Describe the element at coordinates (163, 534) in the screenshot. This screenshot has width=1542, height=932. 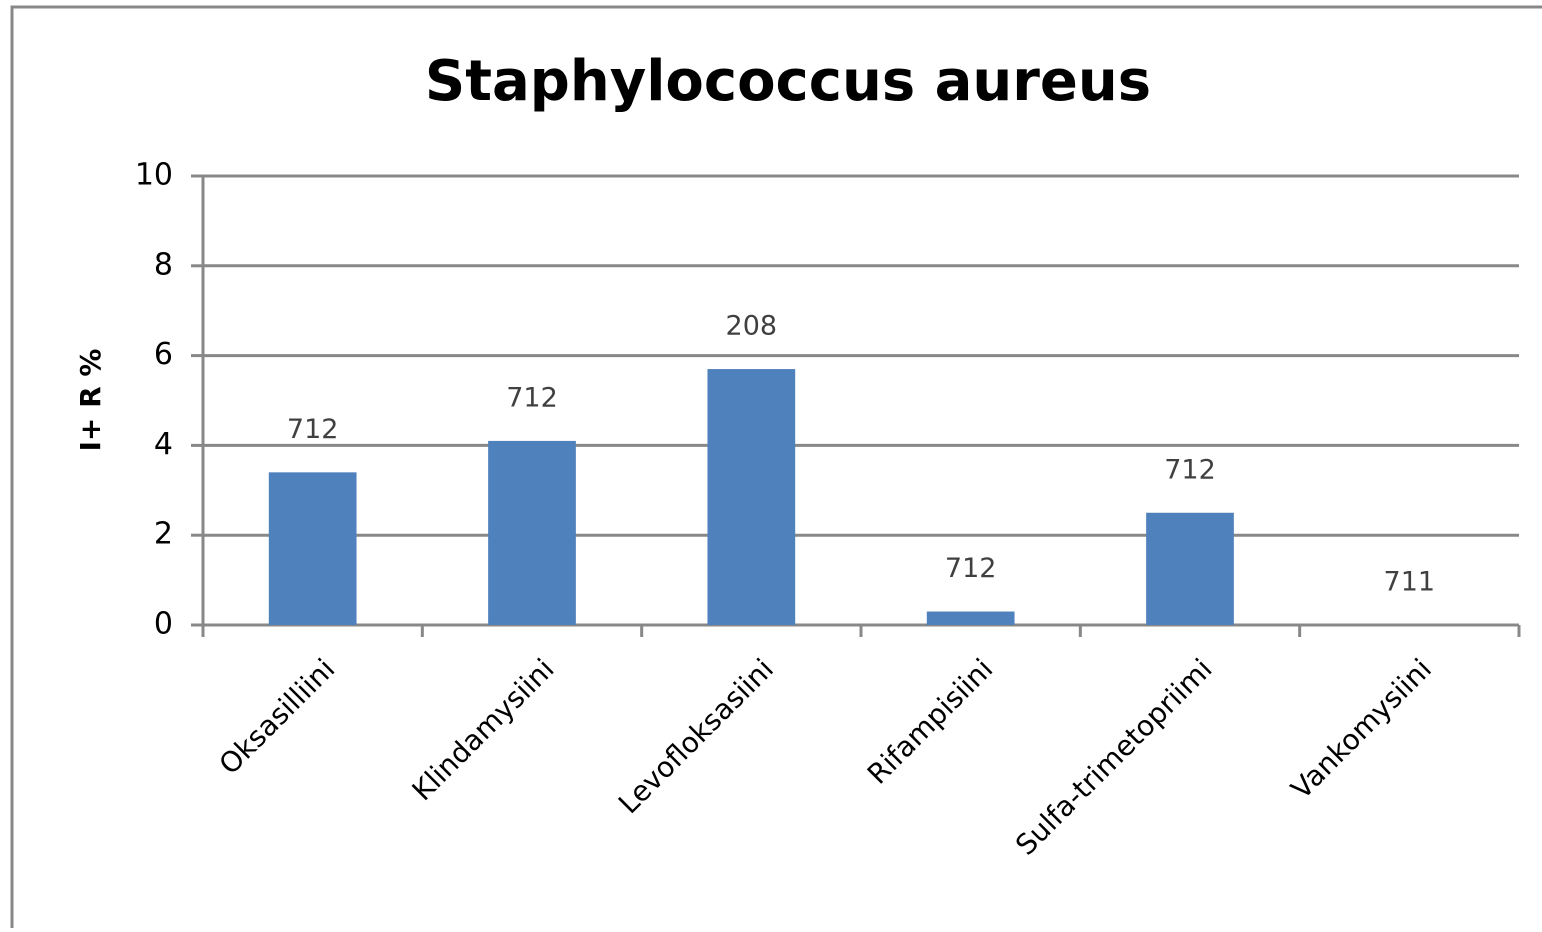
I see `y-tick-label: 2` at that location.